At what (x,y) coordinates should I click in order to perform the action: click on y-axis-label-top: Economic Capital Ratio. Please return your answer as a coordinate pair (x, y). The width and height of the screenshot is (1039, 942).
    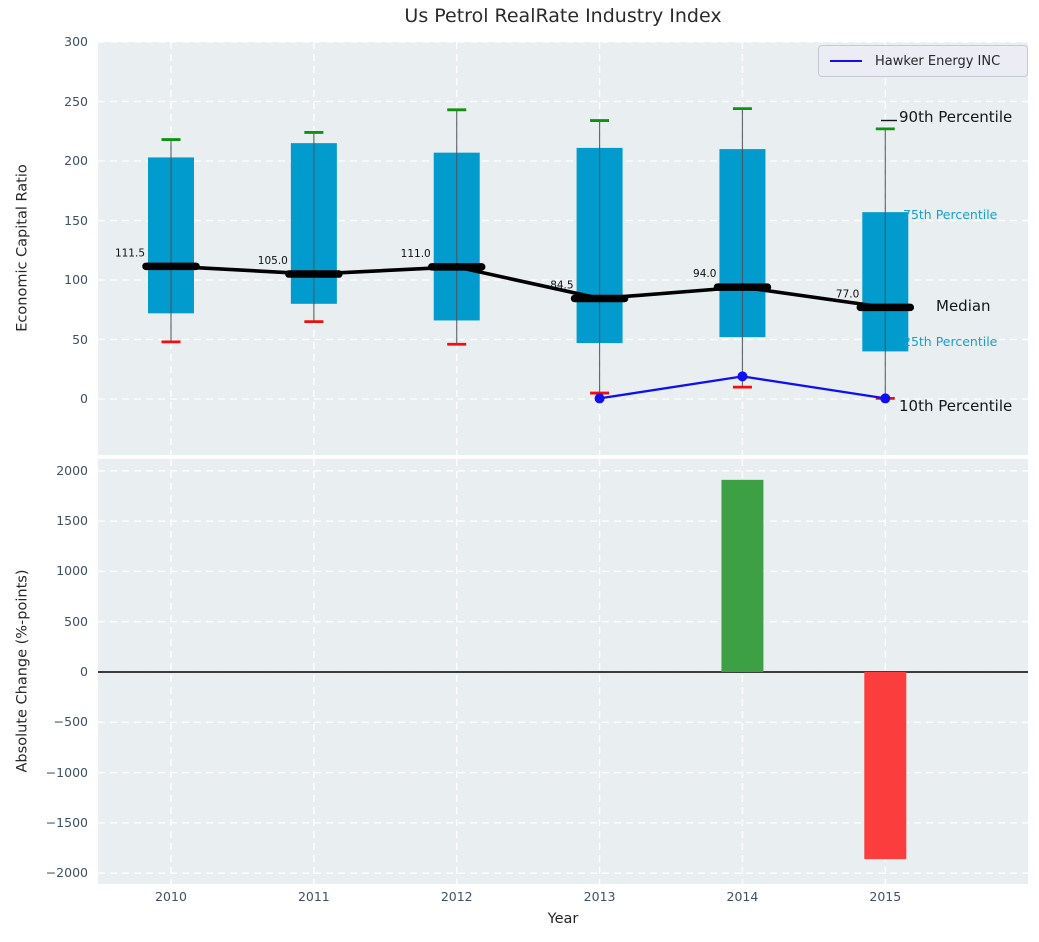
    Looking at the image, I should click on (22, 248).